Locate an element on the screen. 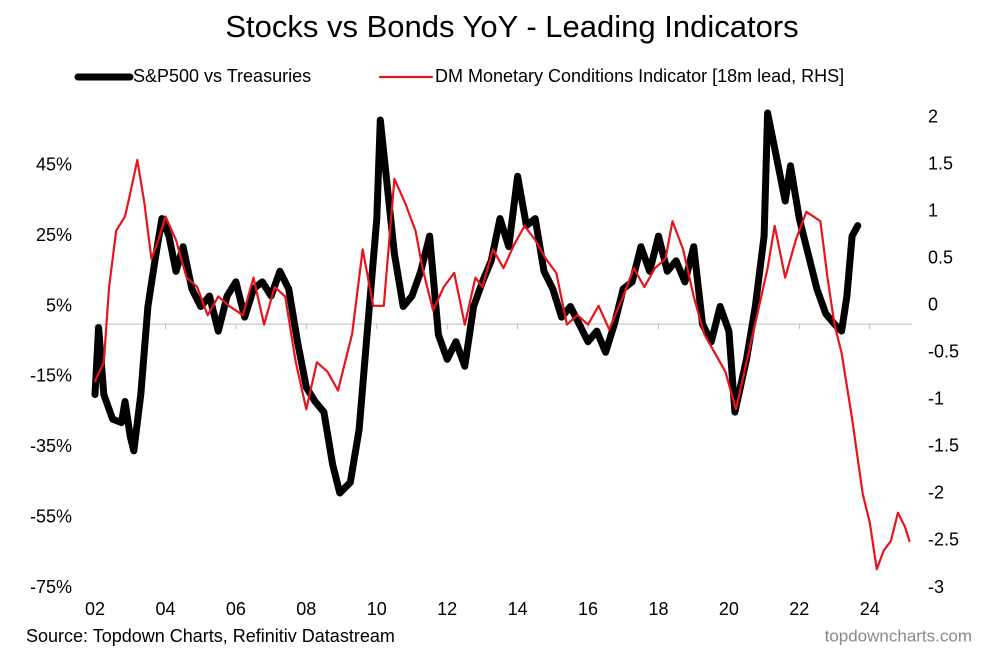  y-tick-label: -55% is located at coordinates (51, 516).